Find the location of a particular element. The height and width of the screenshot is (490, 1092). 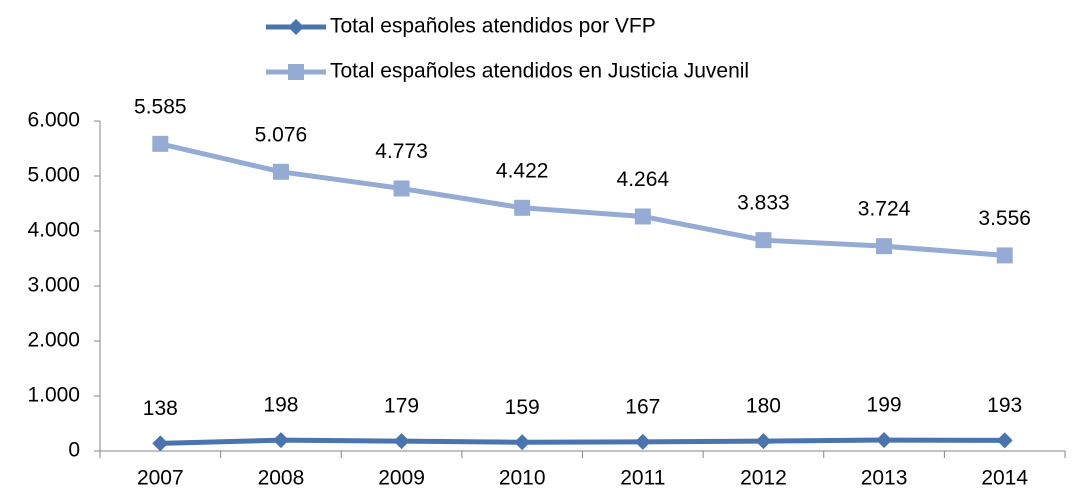

data-label: 4.773 is located at coordinates (401, 151).